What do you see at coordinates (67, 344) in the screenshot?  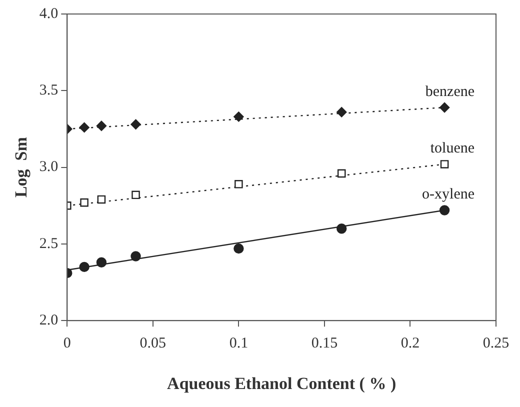 I see `x-tick-label: 0` at bounding box center [67, 344].